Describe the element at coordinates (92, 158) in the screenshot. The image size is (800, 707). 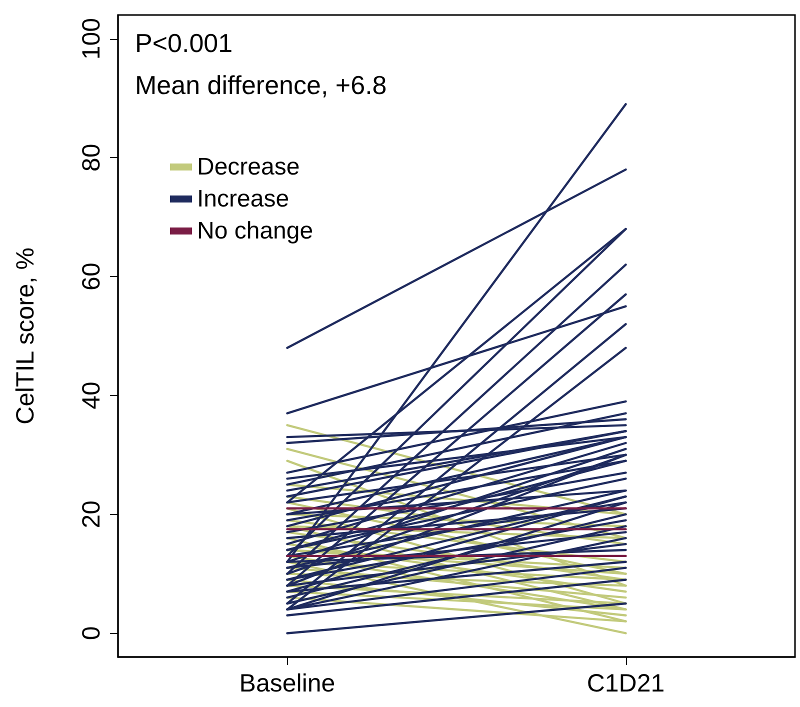
I see `y-tick-label: 80` at that location.